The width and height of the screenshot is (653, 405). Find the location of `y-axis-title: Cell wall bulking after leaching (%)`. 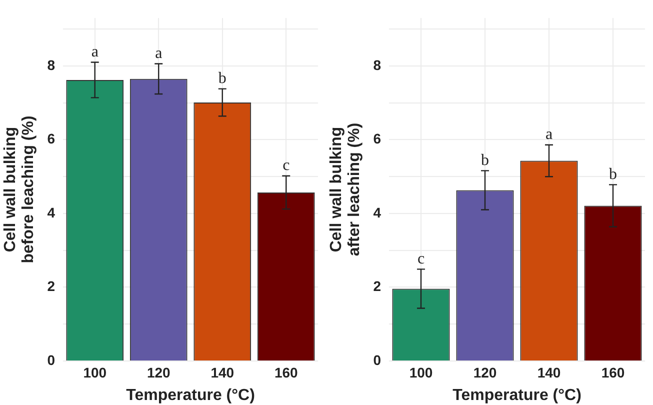

y-axis-title: Cell wall bulking after leaching (%) is located at coordinates (345, 189).